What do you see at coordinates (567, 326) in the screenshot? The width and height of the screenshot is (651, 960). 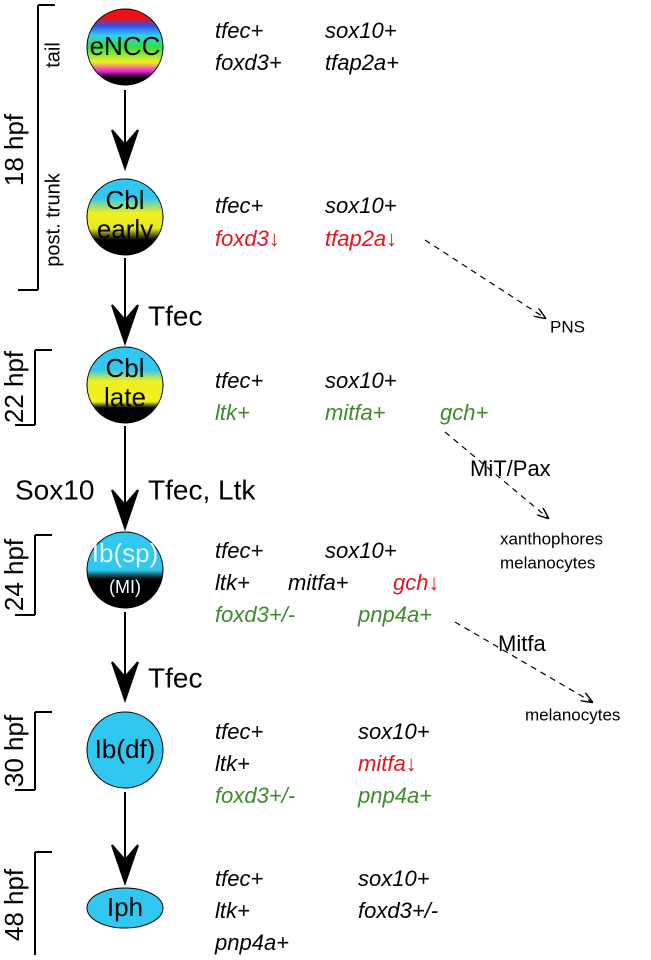 I see `branch-target: PNS` at bounding box center [567, 326].